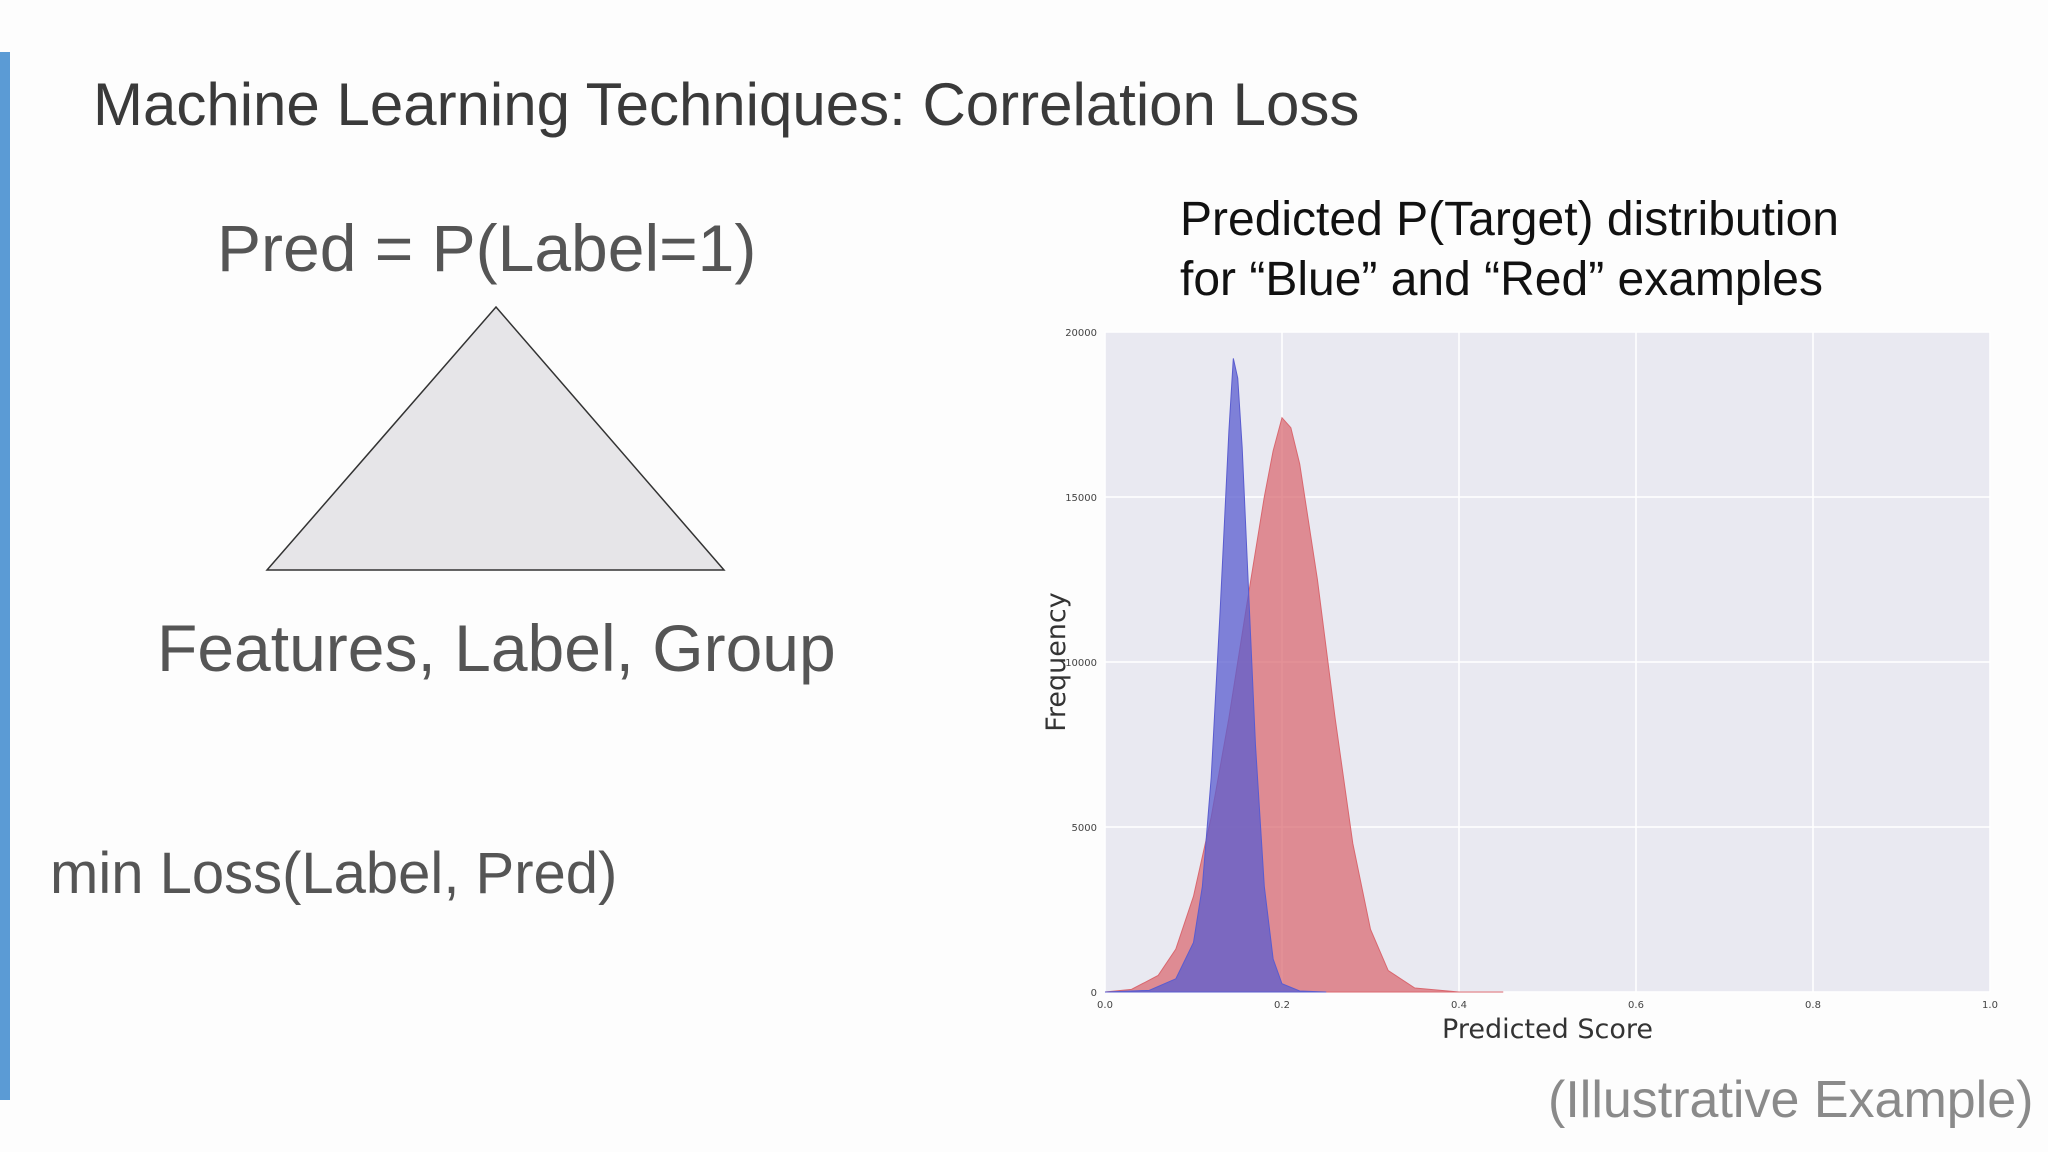  Describe the element at coordinates (1282, 1005) in the screenshot. I see `x-tick-label: 0.2` at that location.